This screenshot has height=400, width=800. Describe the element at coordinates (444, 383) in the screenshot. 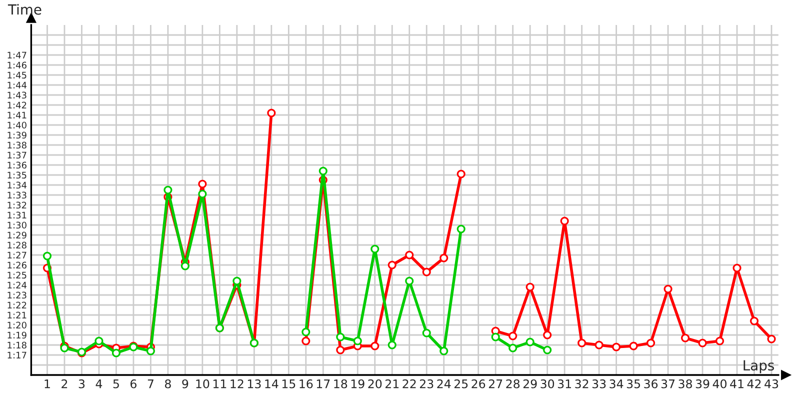

I see `x-tick-label: 24` at that location.